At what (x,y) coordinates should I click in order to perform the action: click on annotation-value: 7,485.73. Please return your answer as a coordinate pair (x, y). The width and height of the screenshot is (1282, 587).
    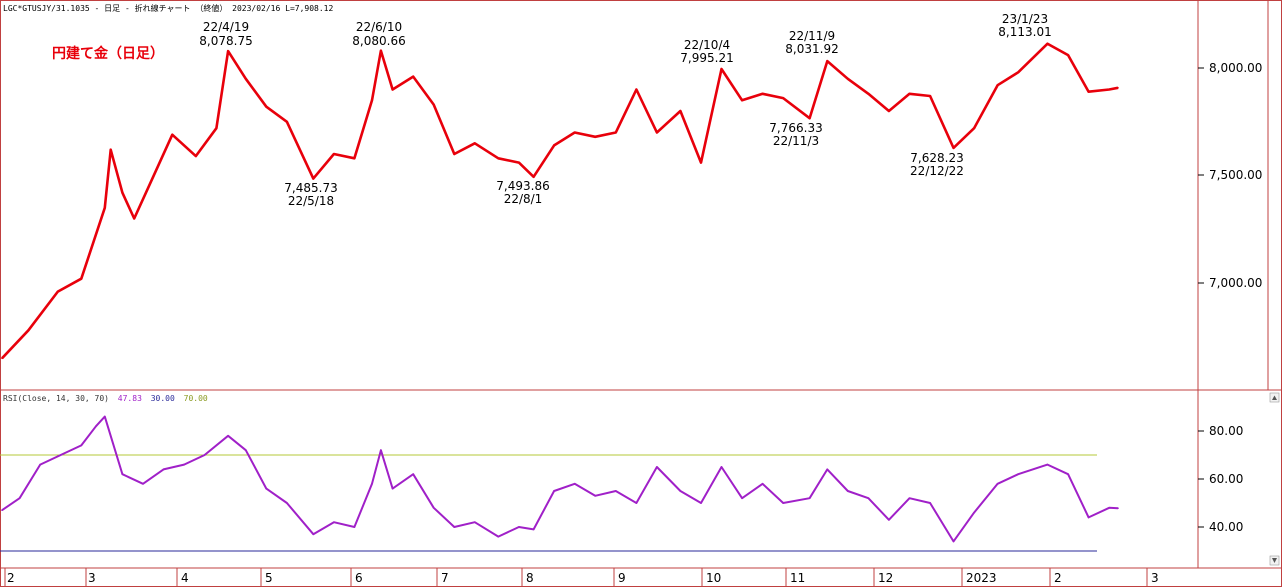
    Looking at the image, I should click on (310, 188).